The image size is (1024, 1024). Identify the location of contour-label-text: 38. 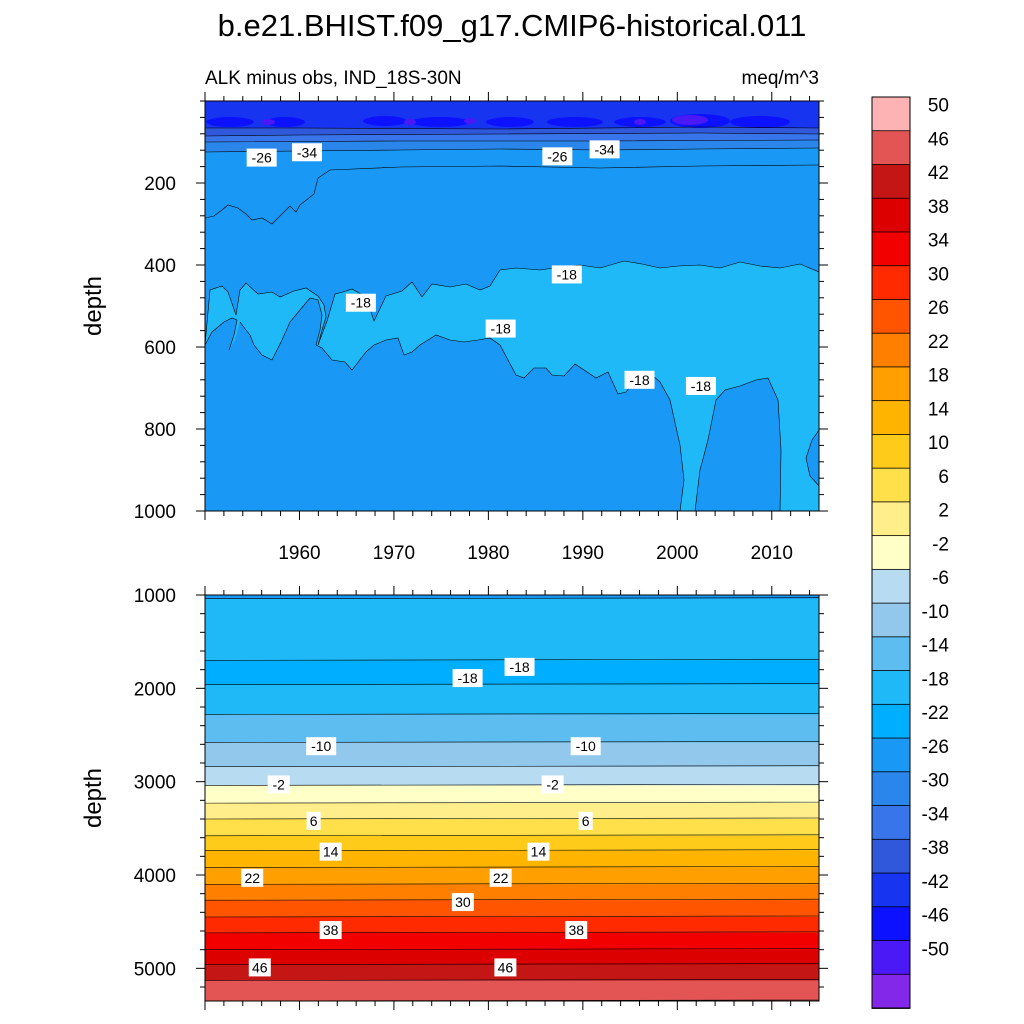
(576, 930).